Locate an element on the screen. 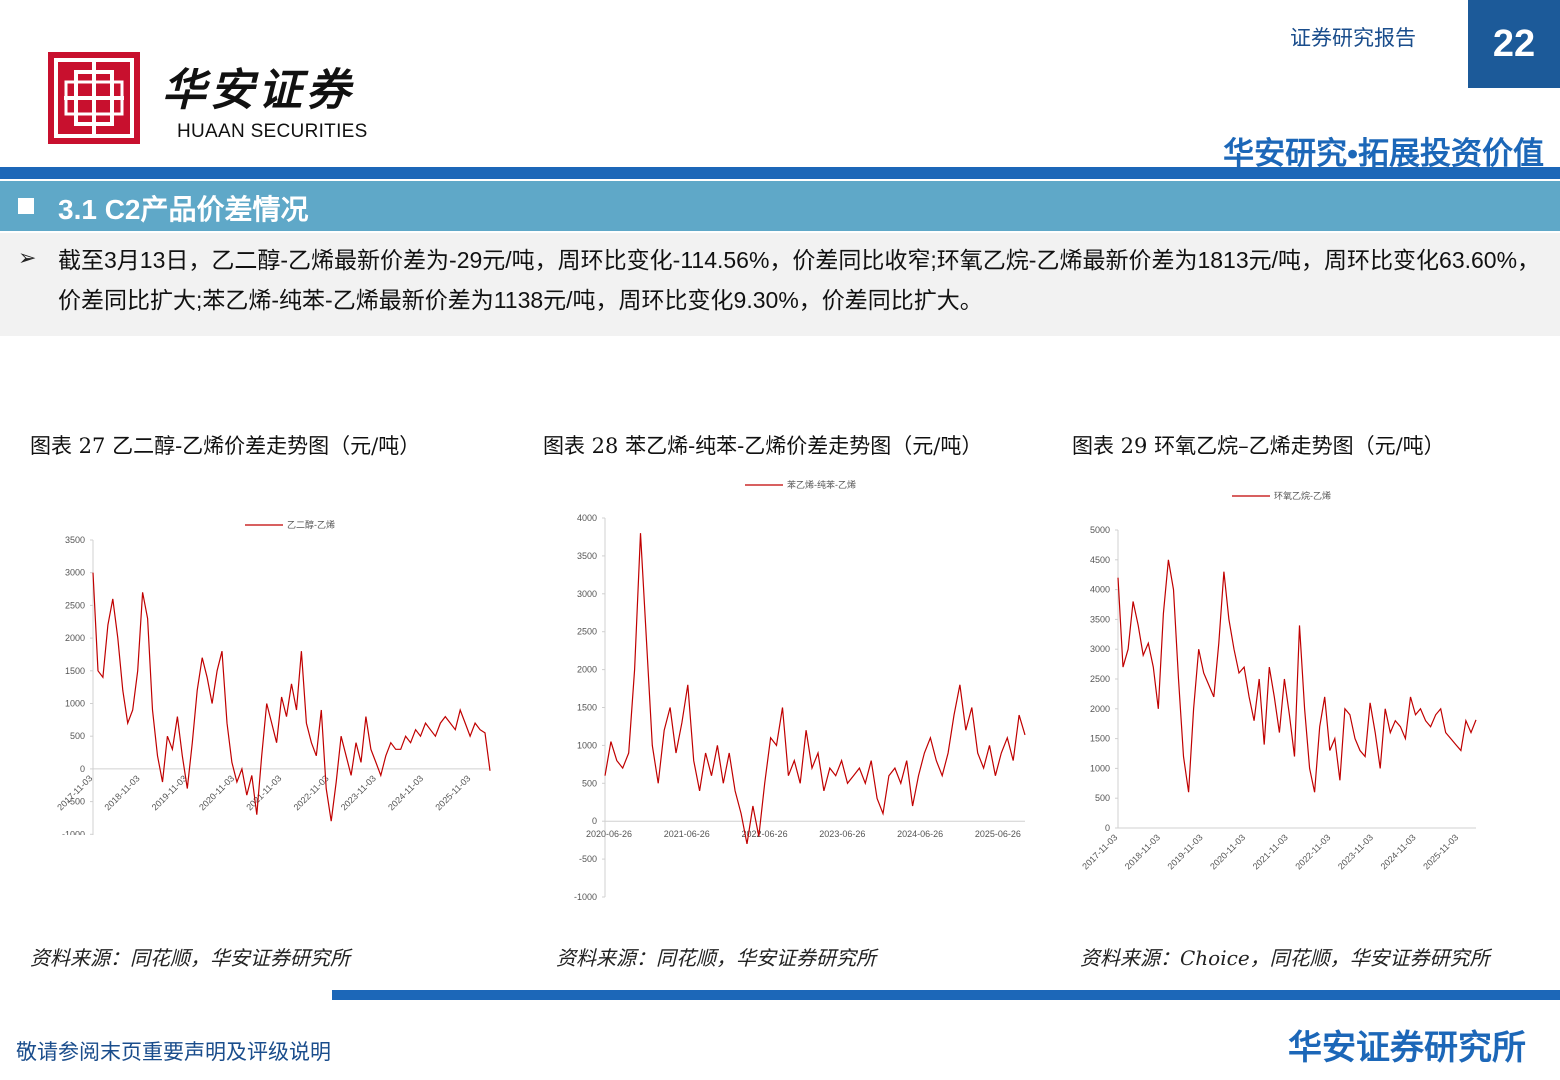  x-tick-label: 2023-06-26 is located at coordinates (842, 834).